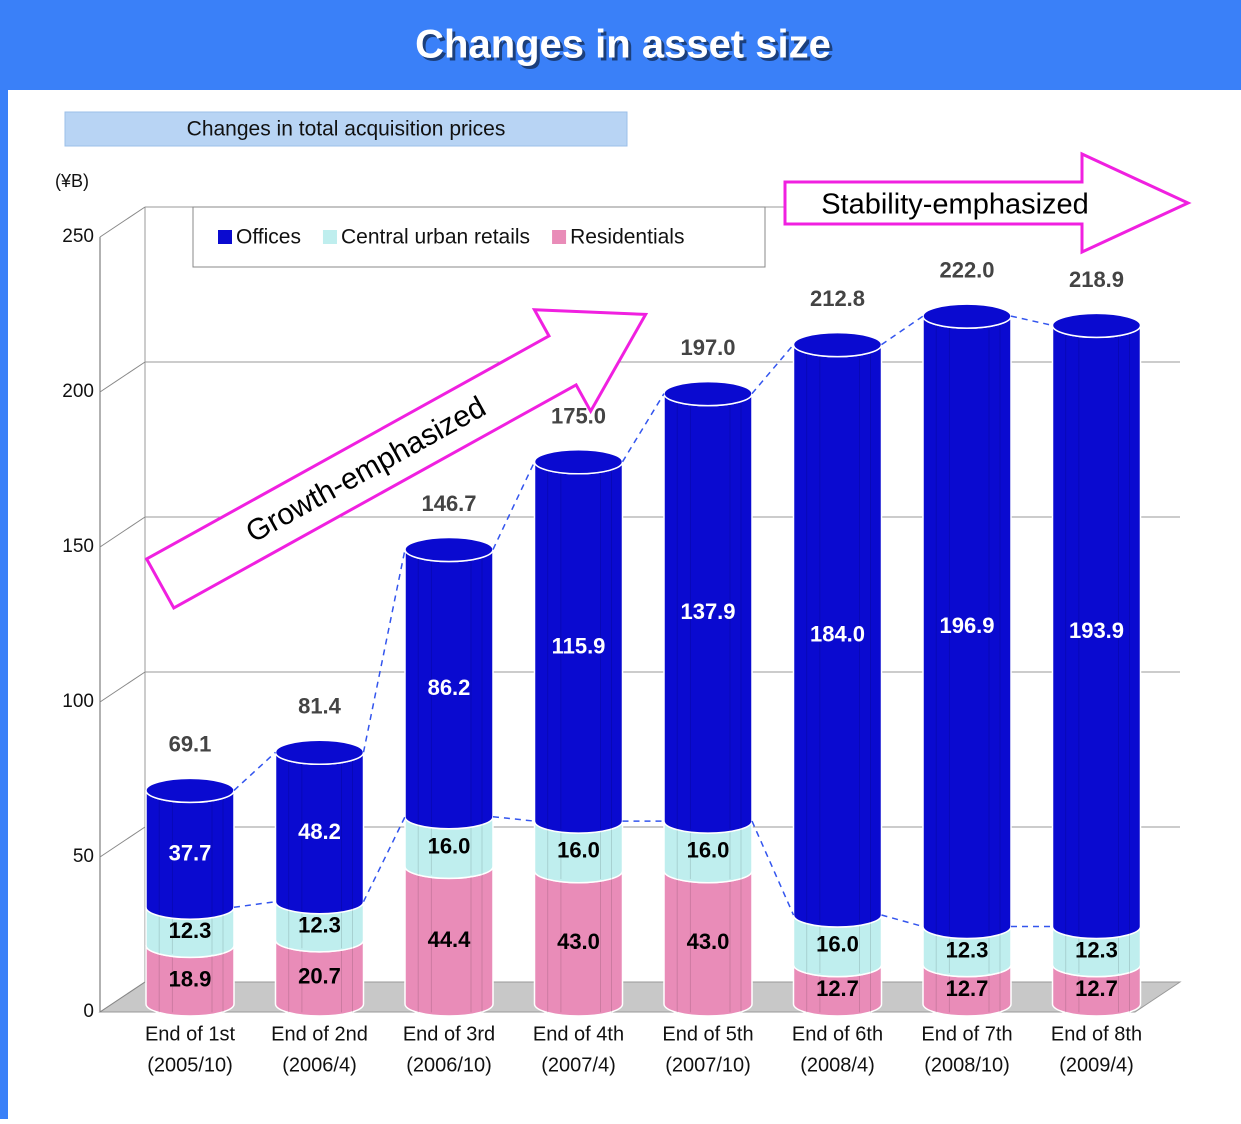 Image resolution: width=1241 pixels, height=1124 pixels. What do you see at coordinates (707, 611) in the screenshot?
I see `value-label: 137.9` at bounding box center [707, 611].